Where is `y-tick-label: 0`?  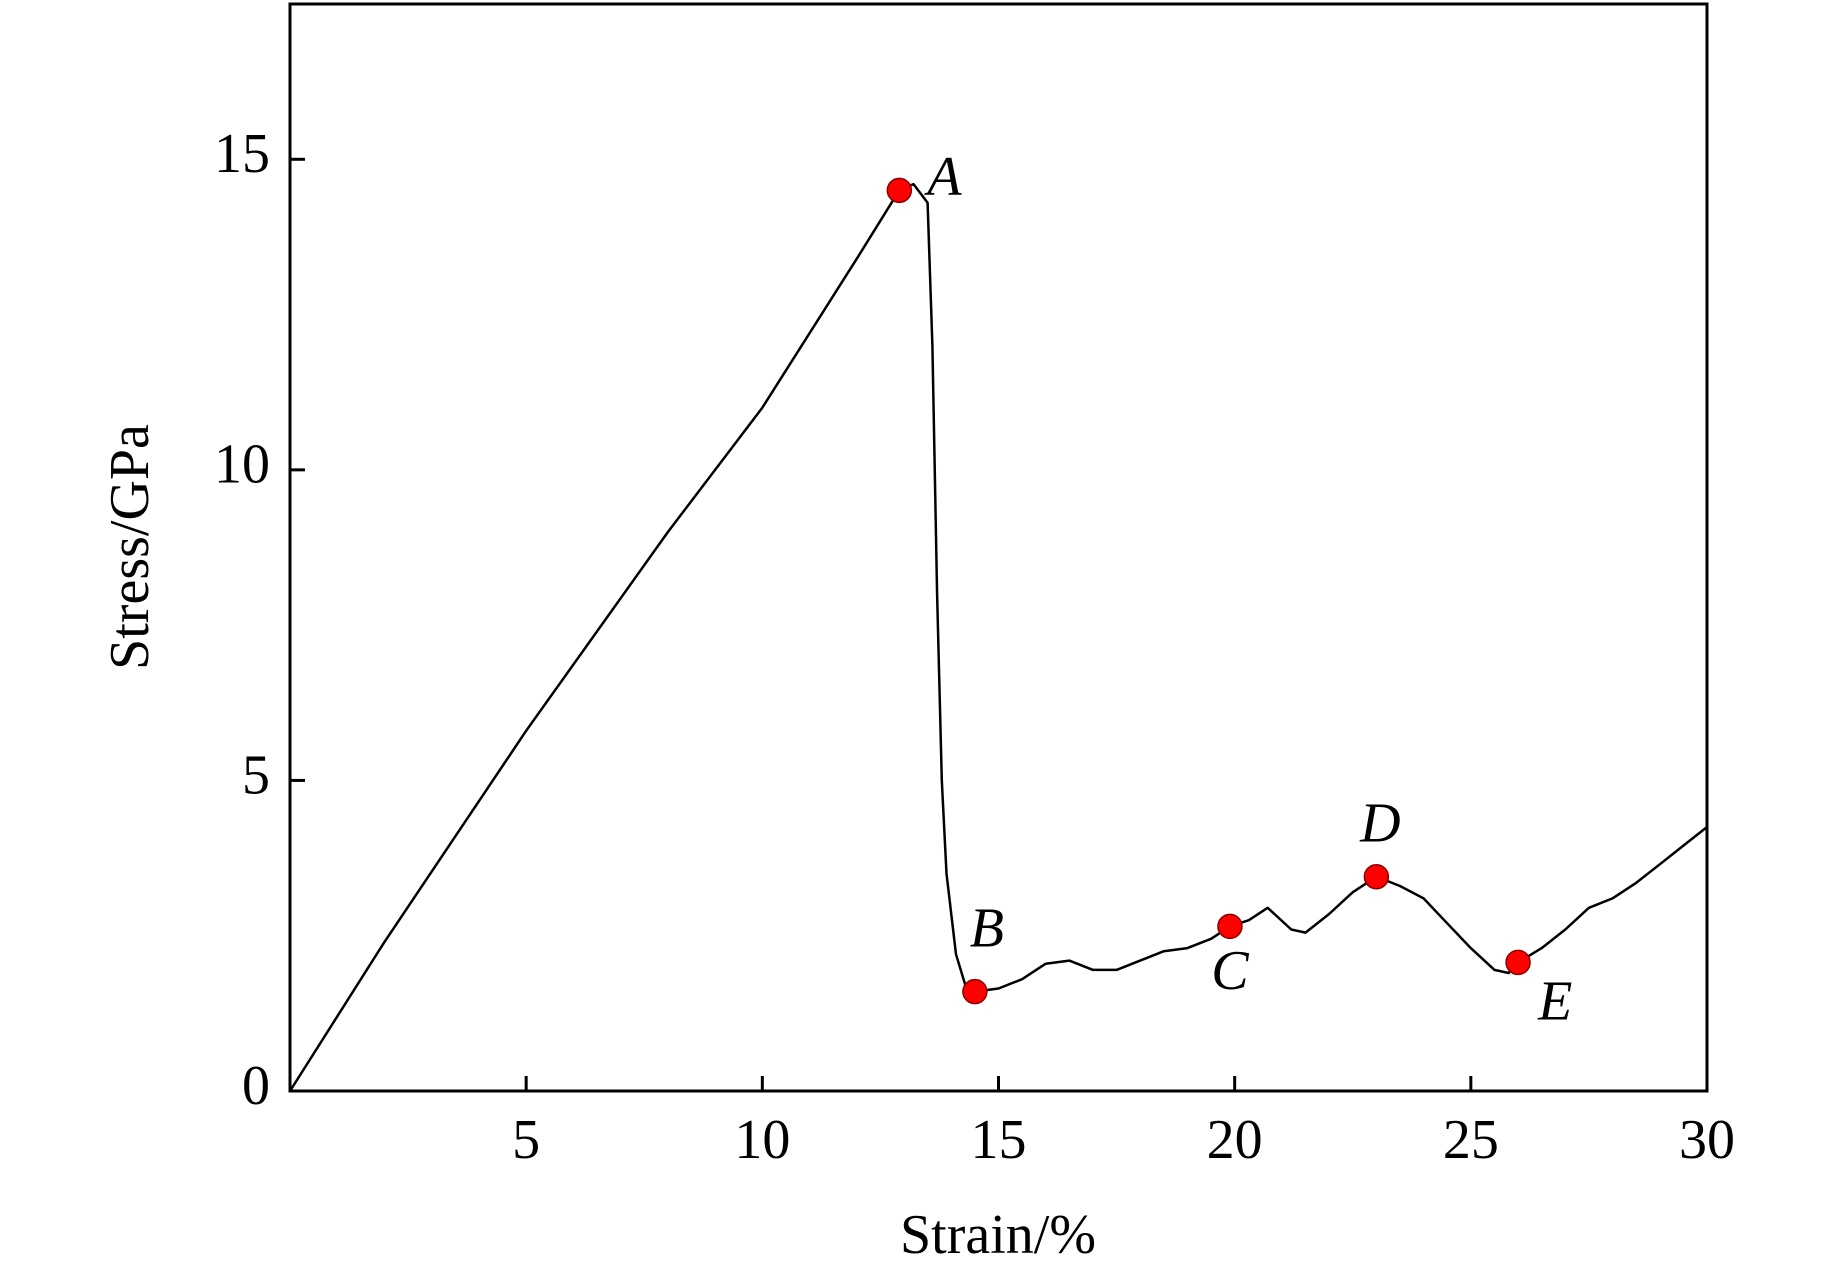 y-tick-label: 0 is located at coordinates (256, 1086).